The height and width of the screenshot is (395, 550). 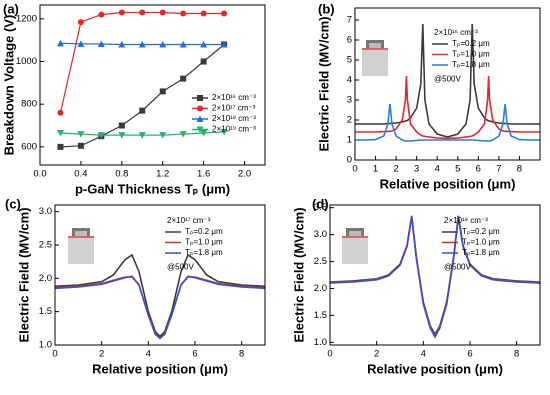 What do you see at coordinates (45, 211) in the screenshot?
I see `y-tick-label: 3.0` at bounding box center [45, 211].